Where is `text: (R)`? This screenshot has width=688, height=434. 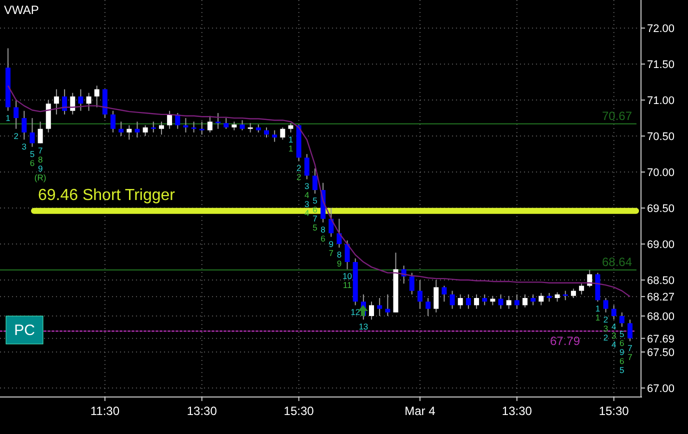
text: (R) is located at coordinates (40, 177).